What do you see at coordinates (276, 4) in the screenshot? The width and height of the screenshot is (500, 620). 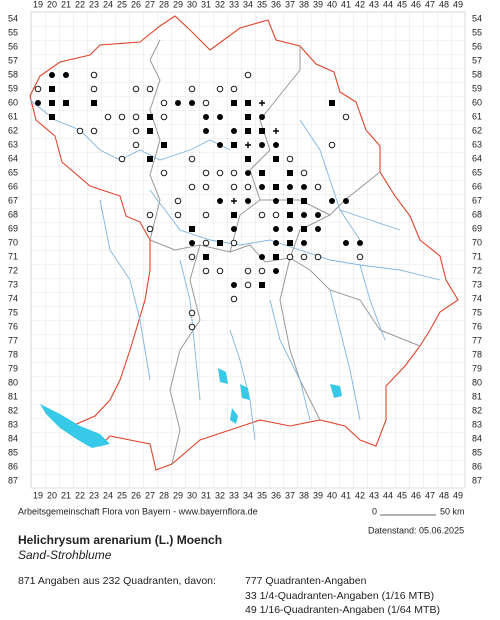 I see `column-label: 36` at bounding box center [276, 4].